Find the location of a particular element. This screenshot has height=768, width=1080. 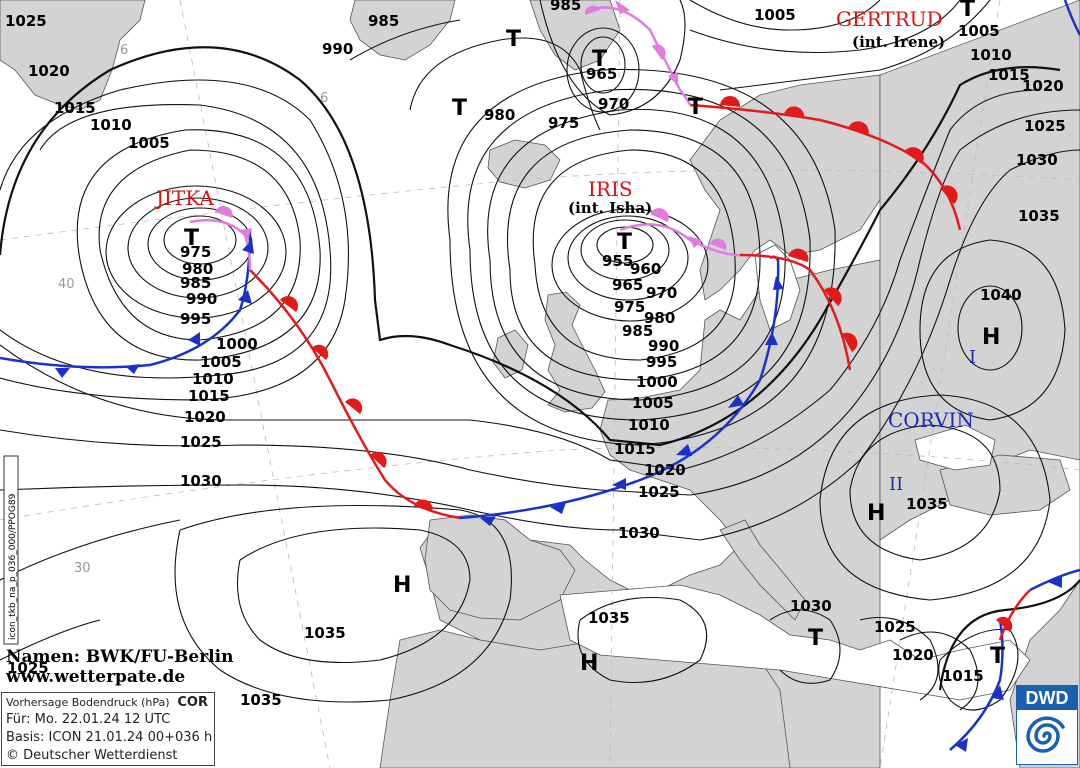

isobar-label: 955 is located at coordinates (617, 261).